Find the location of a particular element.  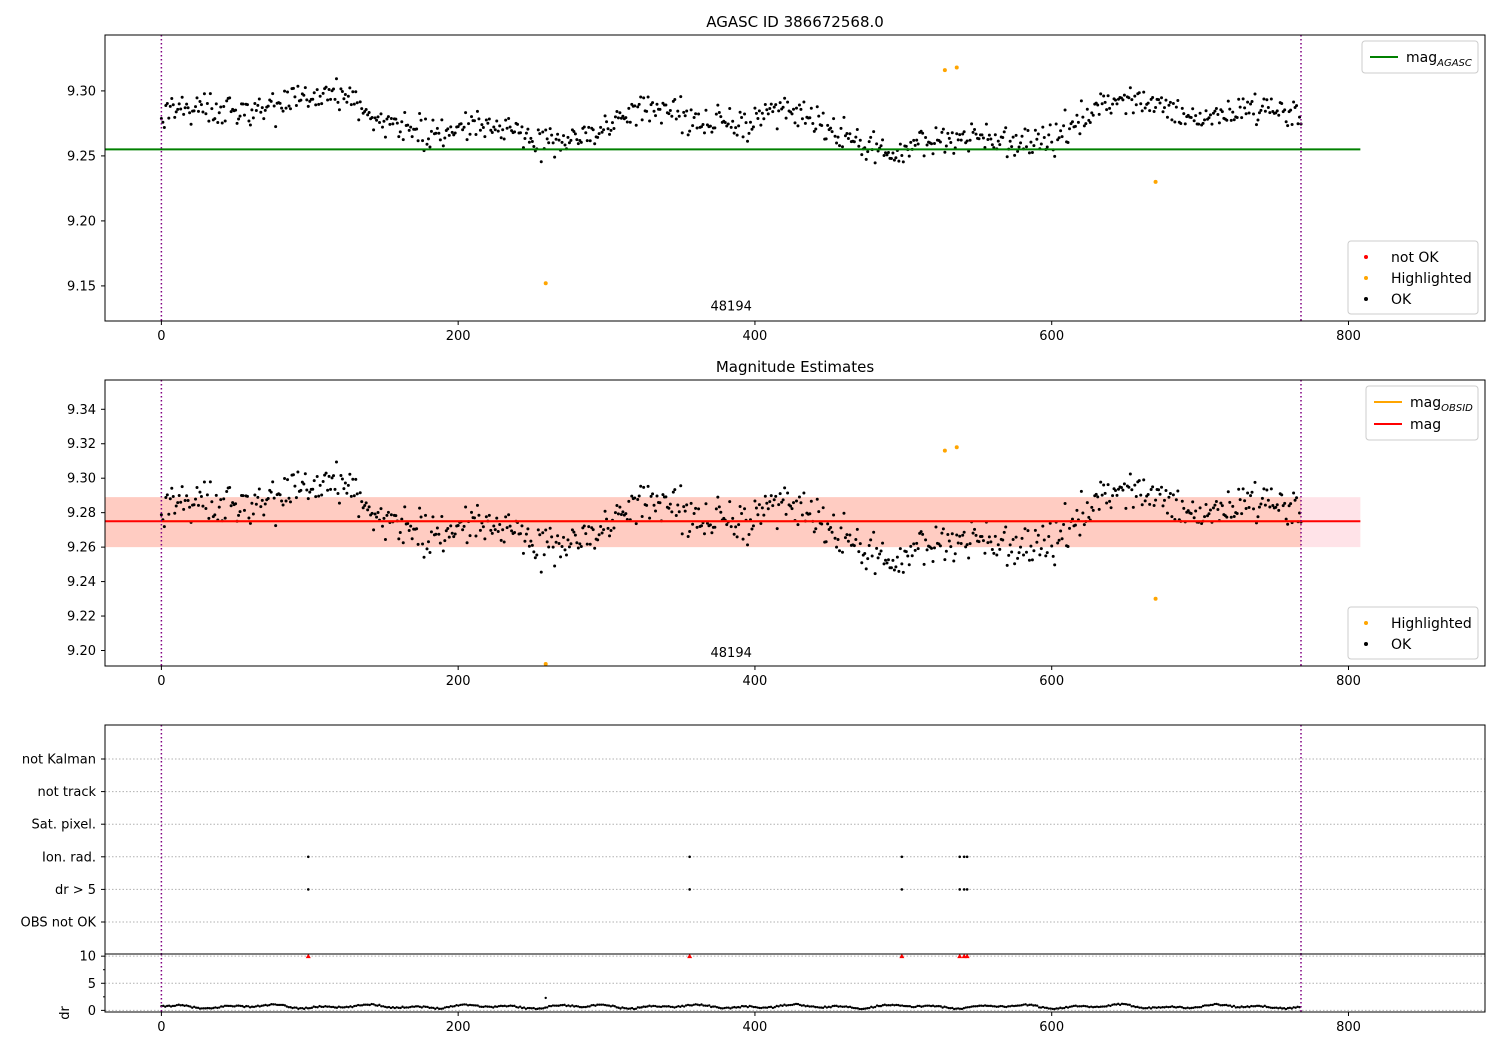

legend-point-label: Highlighted is located at coordinates (1431, 279).